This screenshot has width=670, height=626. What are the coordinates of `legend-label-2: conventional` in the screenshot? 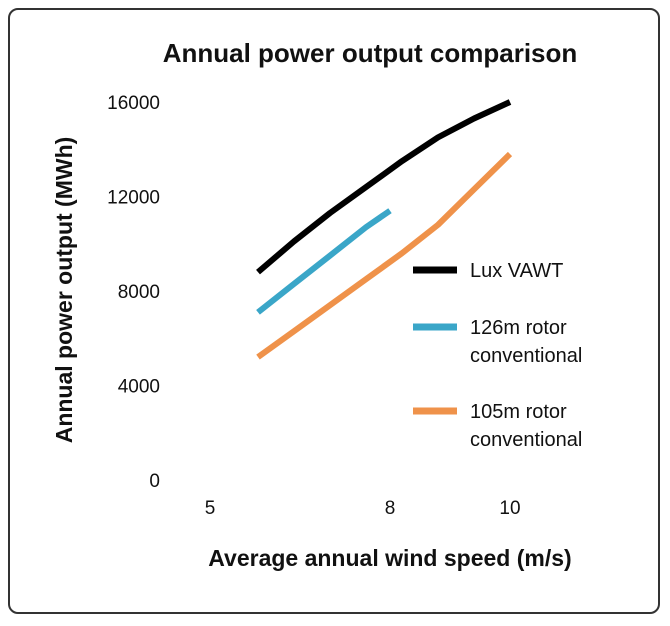 It's located at (526, 356).